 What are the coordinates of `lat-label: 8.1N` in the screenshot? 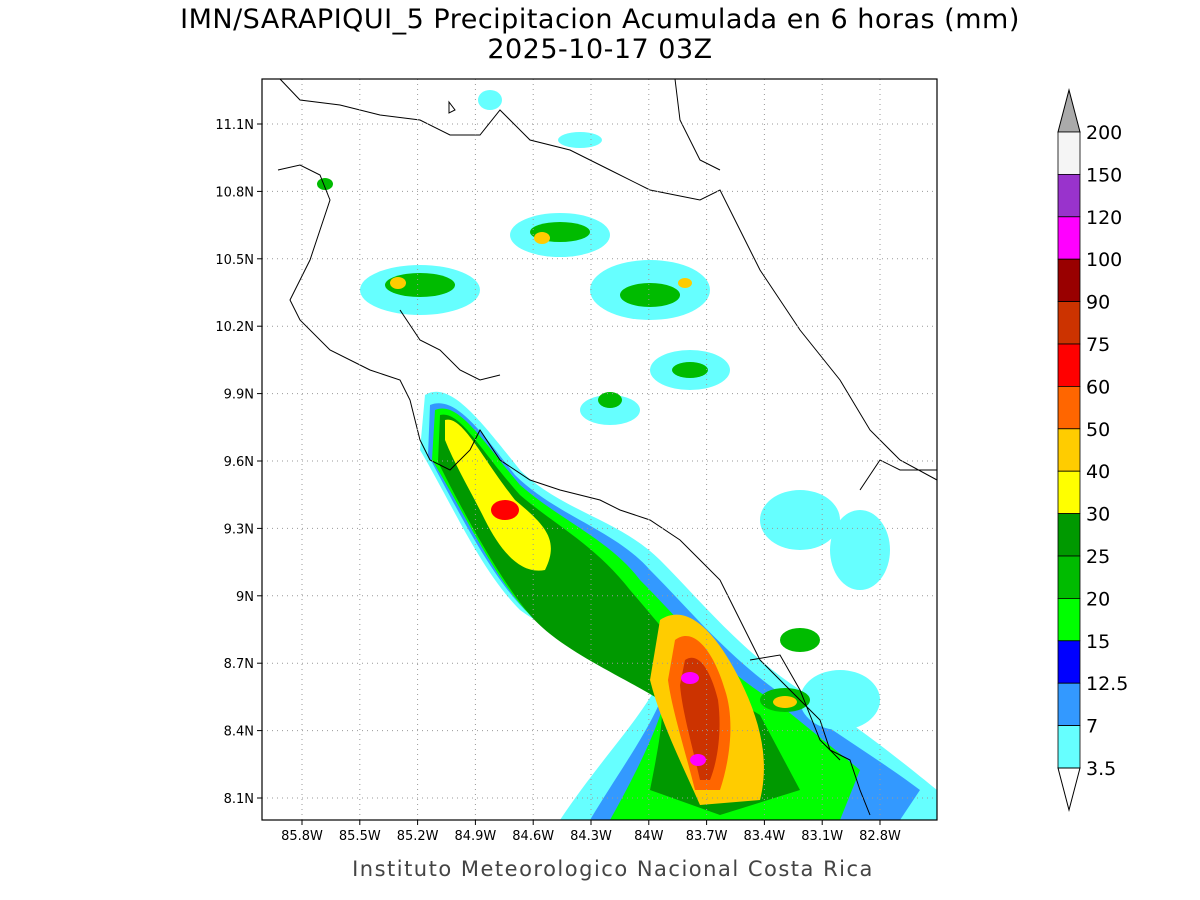 It's located at (239, 799).